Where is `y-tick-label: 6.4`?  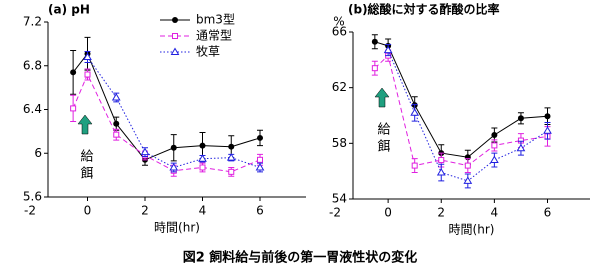
y-tick-label: 6.4 is located at coordinates (32, 109).